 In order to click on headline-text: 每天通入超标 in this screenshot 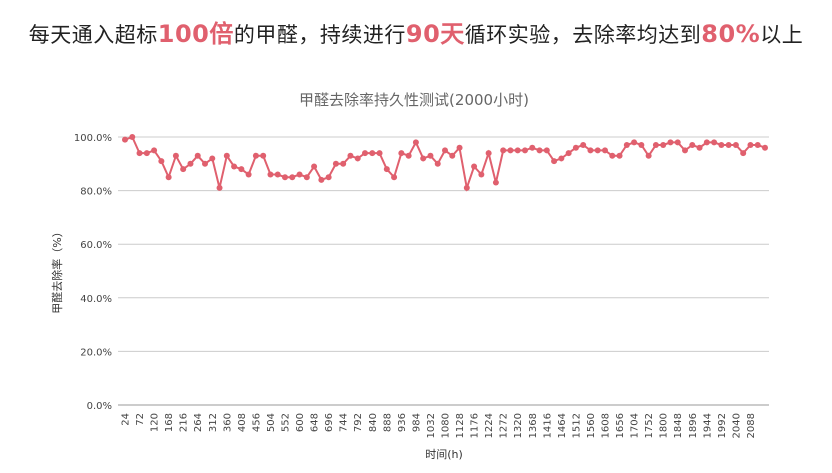, I will do `click(93, 35)`.